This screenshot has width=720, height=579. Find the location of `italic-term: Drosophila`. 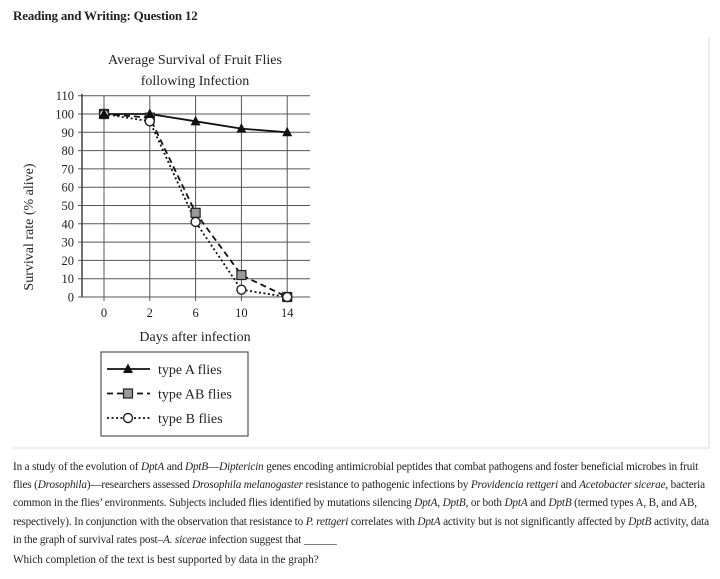

italic-term: Drosophila is located at coordinates (62, 485).